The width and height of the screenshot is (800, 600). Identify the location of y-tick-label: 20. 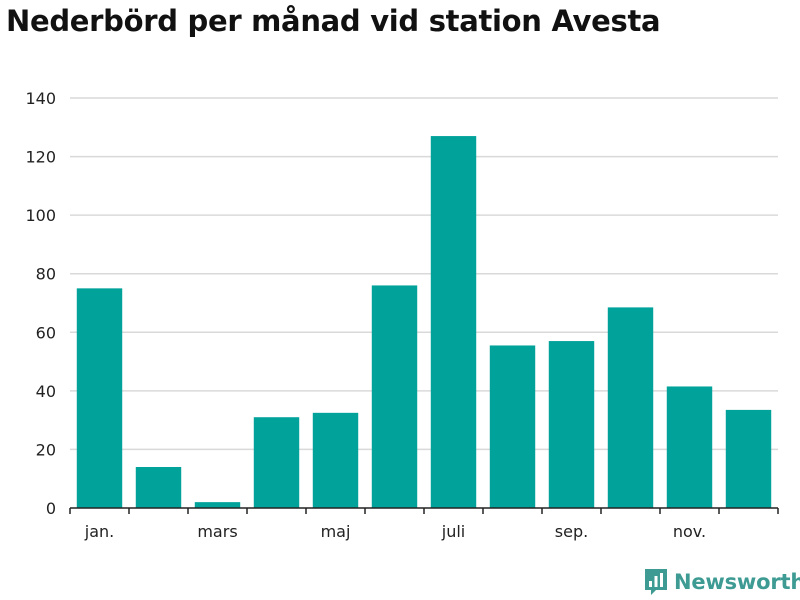
(46, 449).